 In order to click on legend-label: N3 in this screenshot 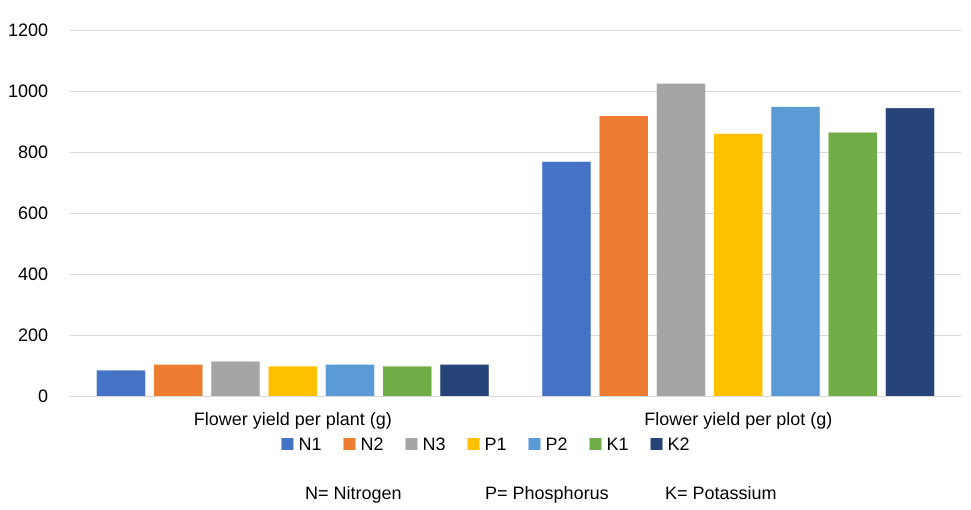, I will do `click(434, 444)`.